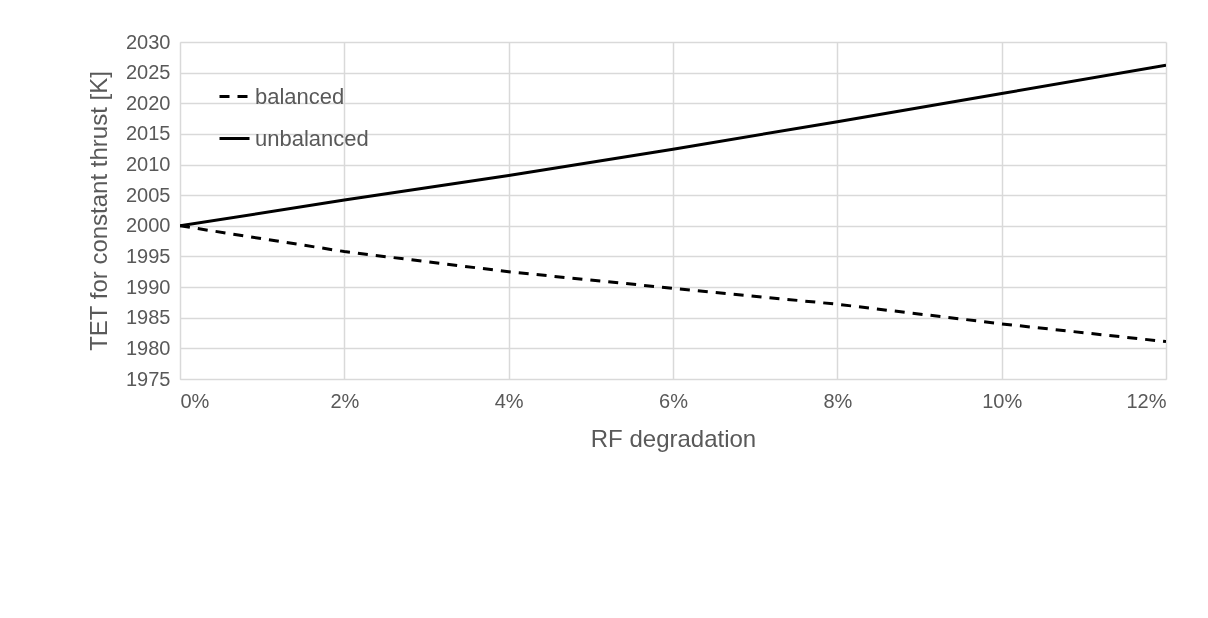 The width and height of the screenshot is (1208, 618). I want to click on y-tick-label: 2005, so click(148, 194).